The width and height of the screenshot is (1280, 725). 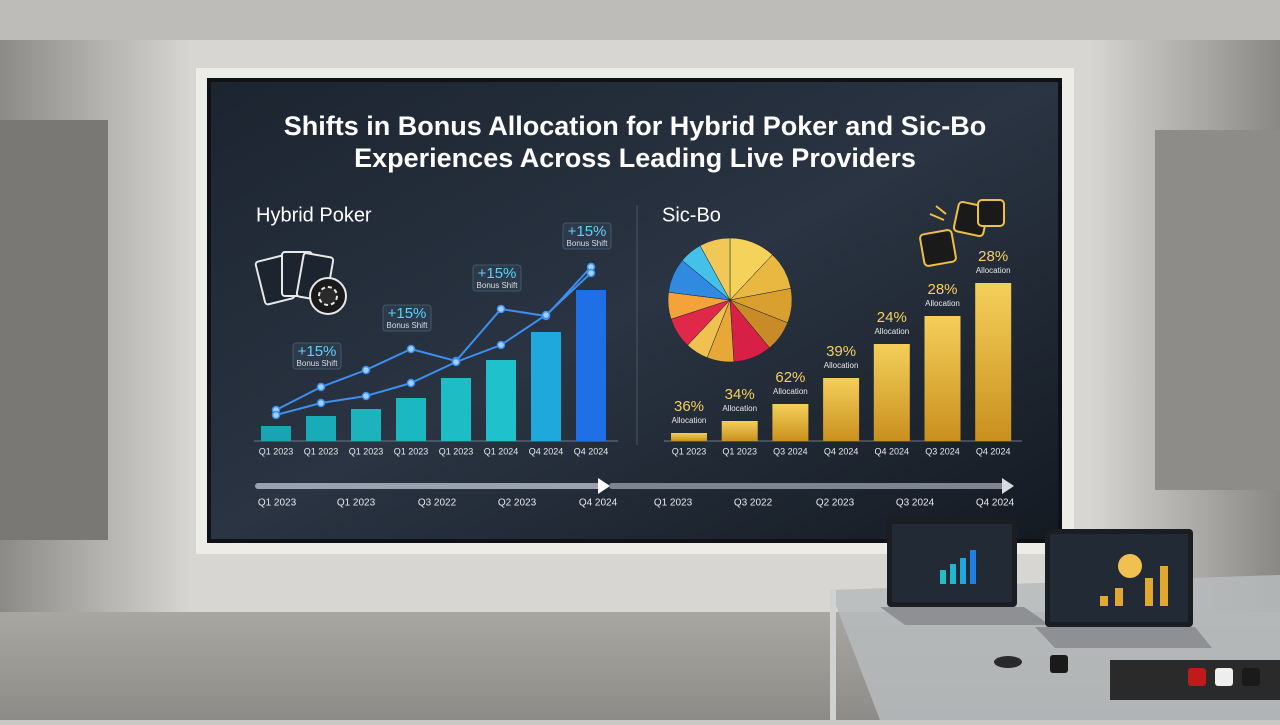 I want to click on cards-icon, so click(x=300, y=283).